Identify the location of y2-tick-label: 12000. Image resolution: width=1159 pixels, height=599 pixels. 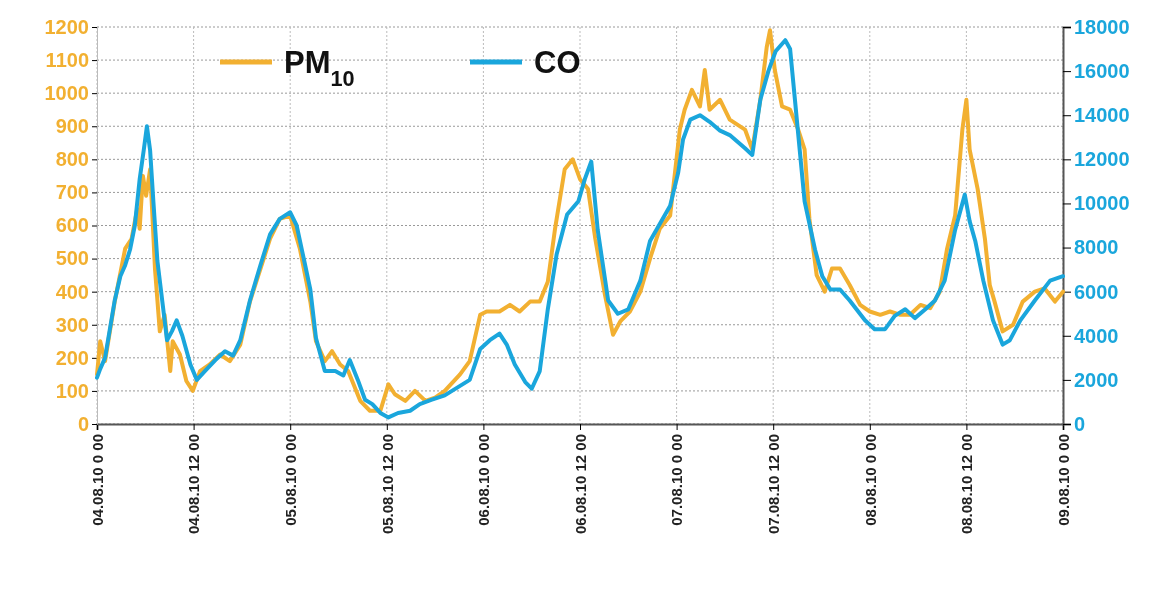
(1102, 159).